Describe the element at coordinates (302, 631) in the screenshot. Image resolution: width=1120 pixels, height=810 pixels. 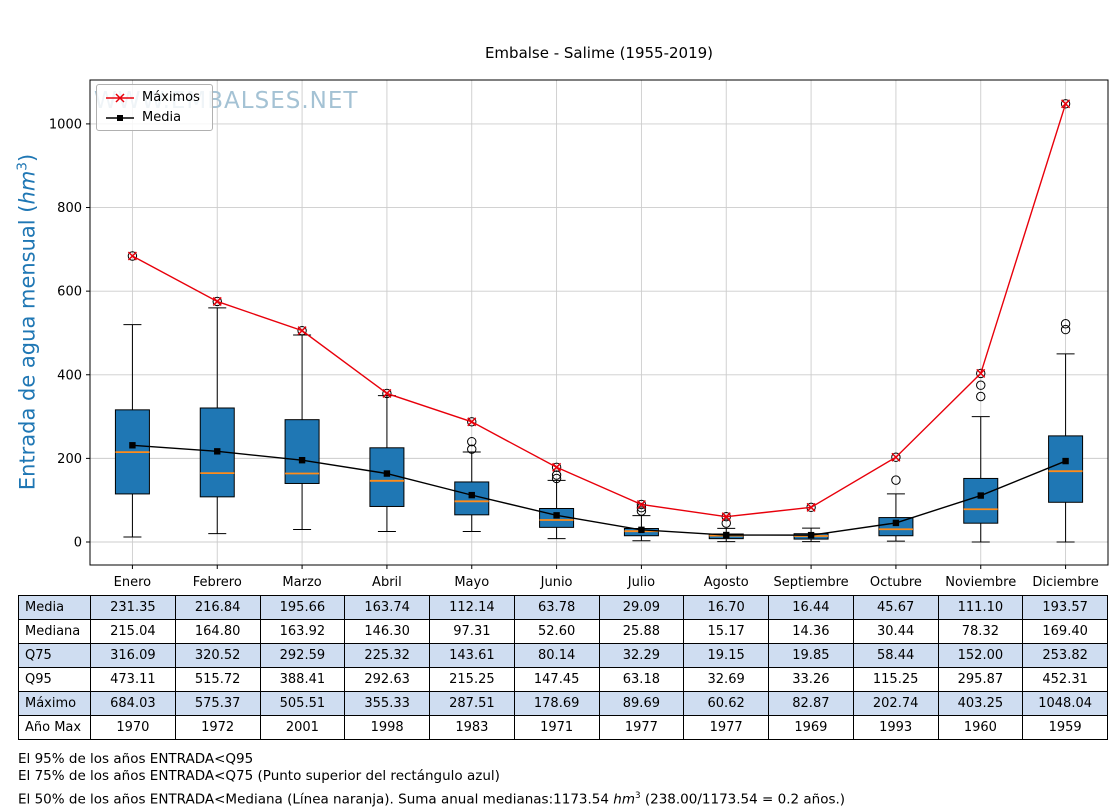
I see `table-cell: 163.92` at that location.